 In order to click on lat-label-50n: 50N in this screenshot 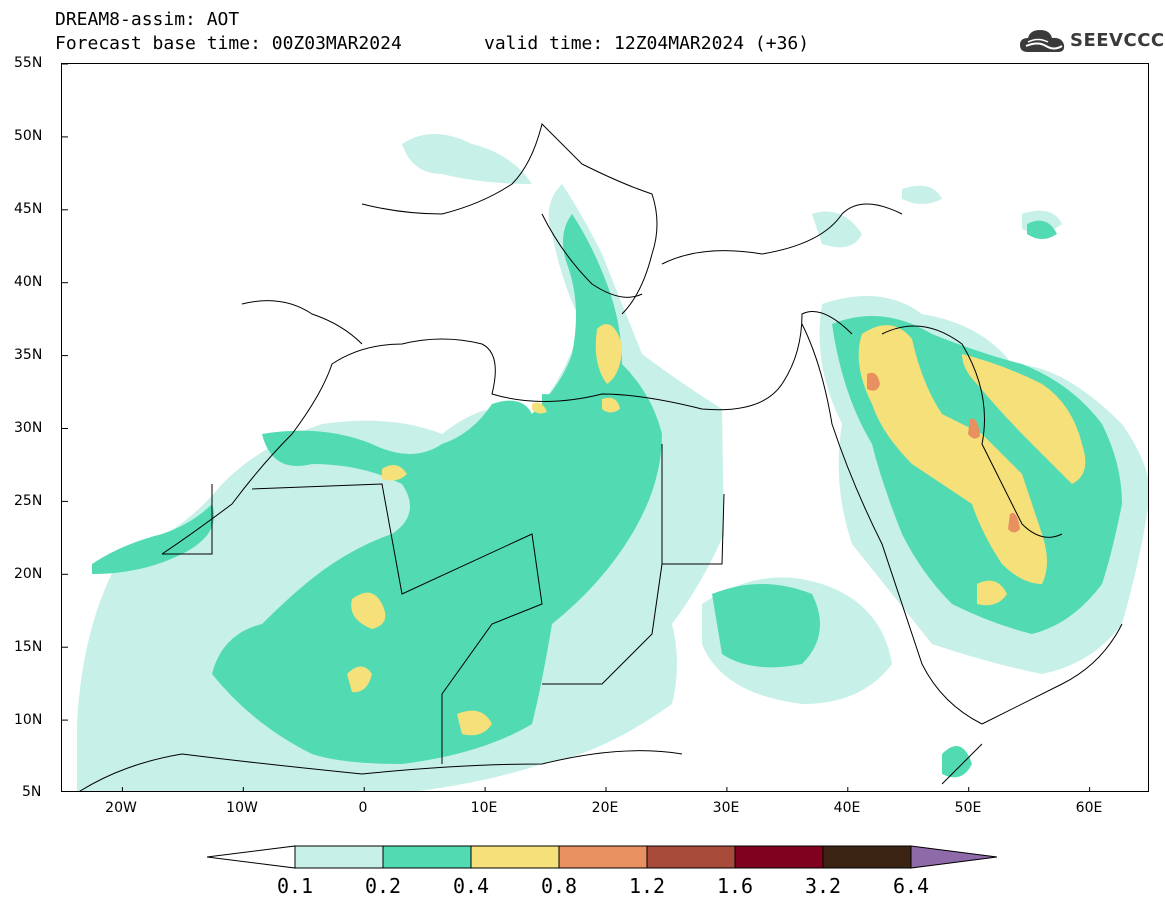, I will do `click(28, 136)`.